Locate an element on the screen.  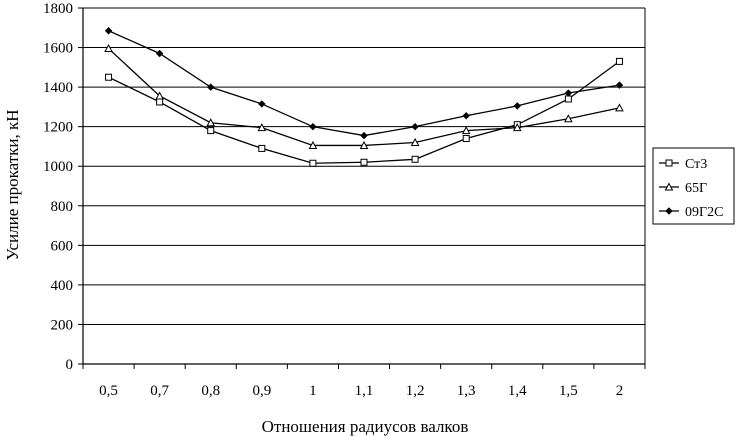
legend-label: Ст3 is located at coordinates (696, 164).